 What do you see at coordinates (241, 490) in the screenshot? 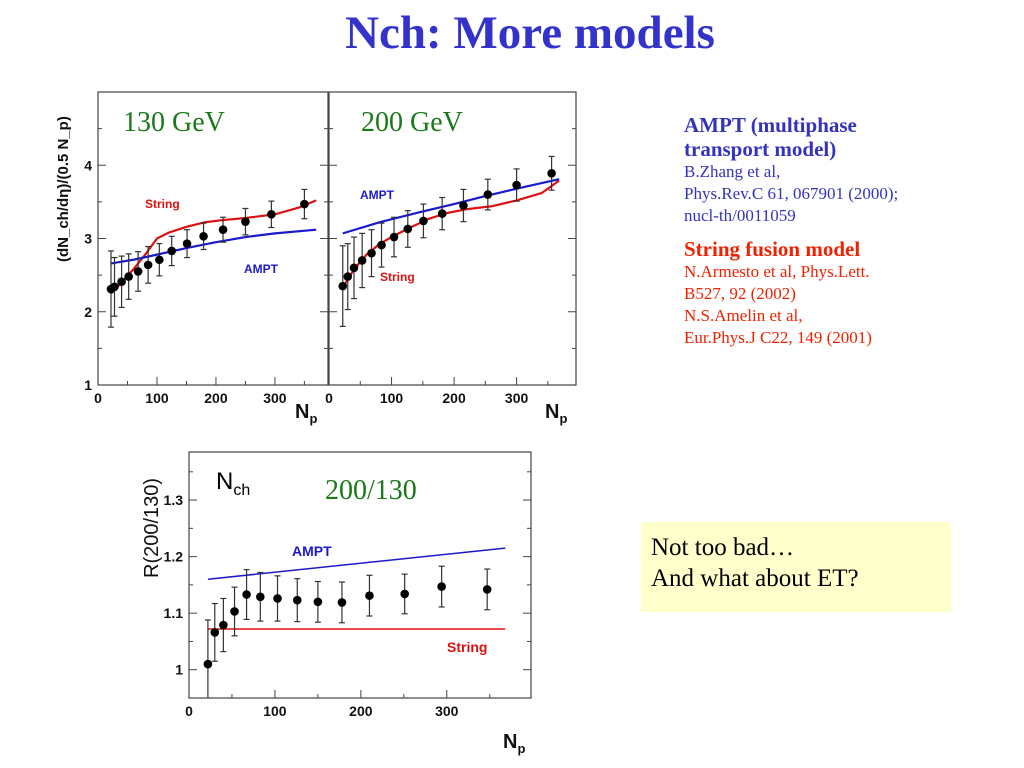
I see `nch-label-sub: ch` at bounding box center [241, 490].